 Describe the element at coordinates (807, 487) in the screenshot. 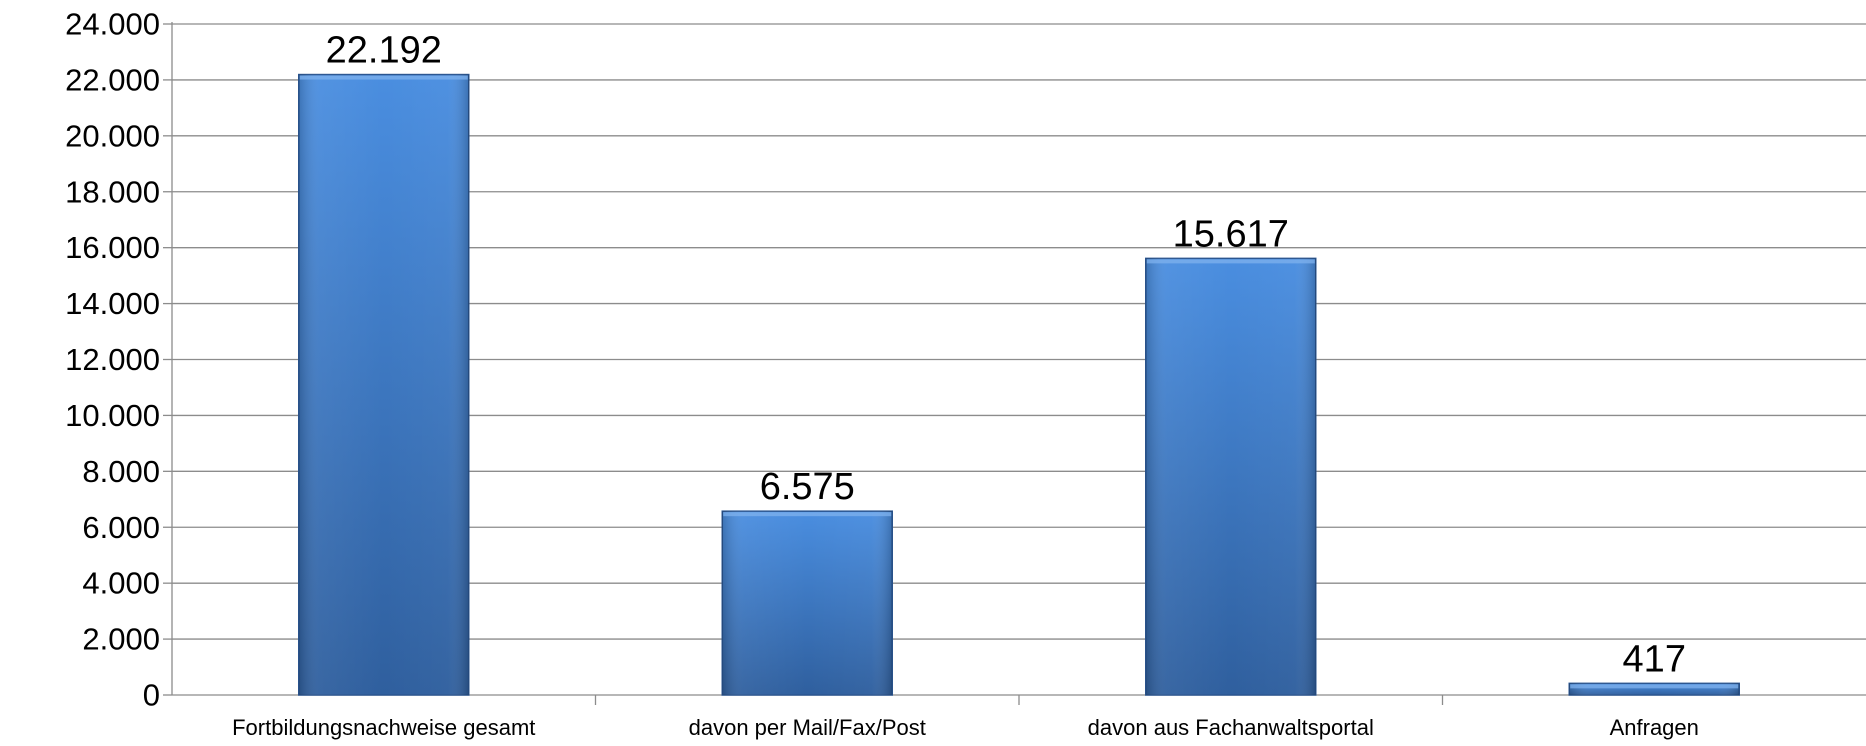

I see `data-label: 6.575` at that location.